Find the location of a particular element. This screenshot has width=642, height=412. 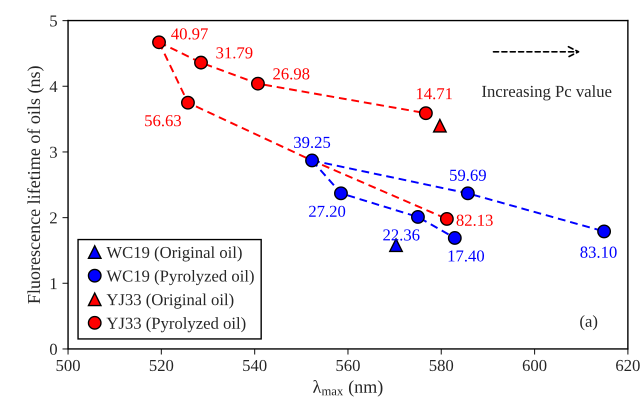

x-tick-label: 600 is located at coordinates (534, 366).